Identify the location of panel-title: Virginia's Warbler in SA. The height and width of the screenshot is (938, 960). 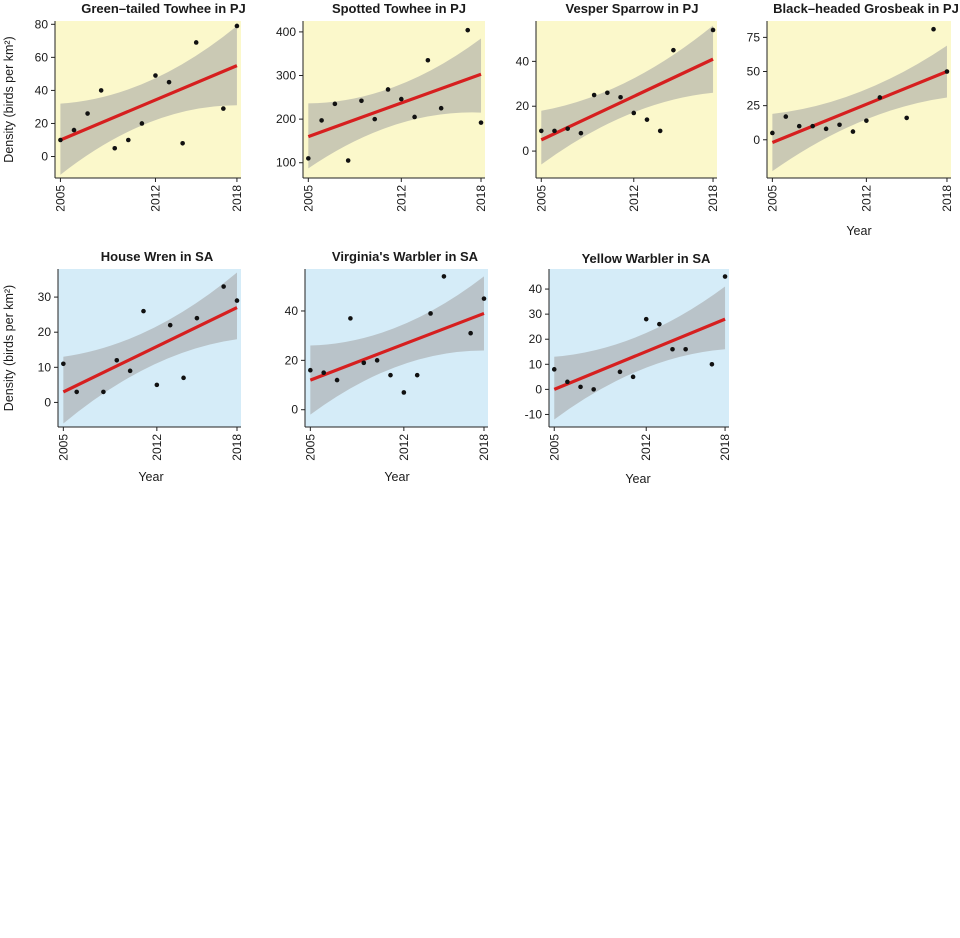
(405, 256).